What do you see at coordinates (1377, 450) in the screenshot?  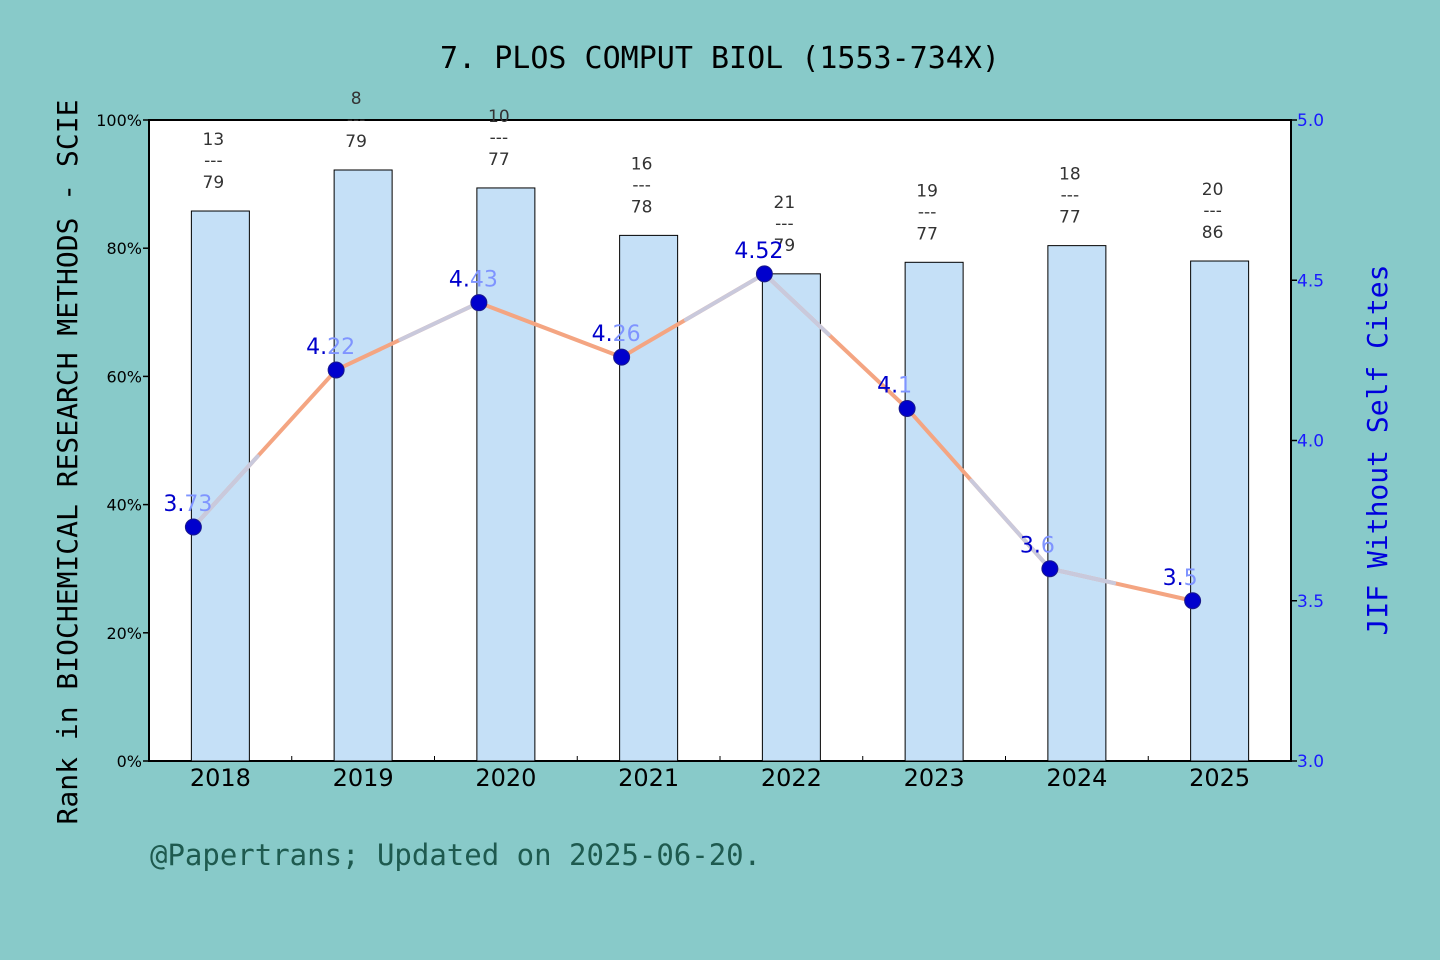 I see `right-axis-label: JIF Without Self Cites` at bounding box center [1377, 450].